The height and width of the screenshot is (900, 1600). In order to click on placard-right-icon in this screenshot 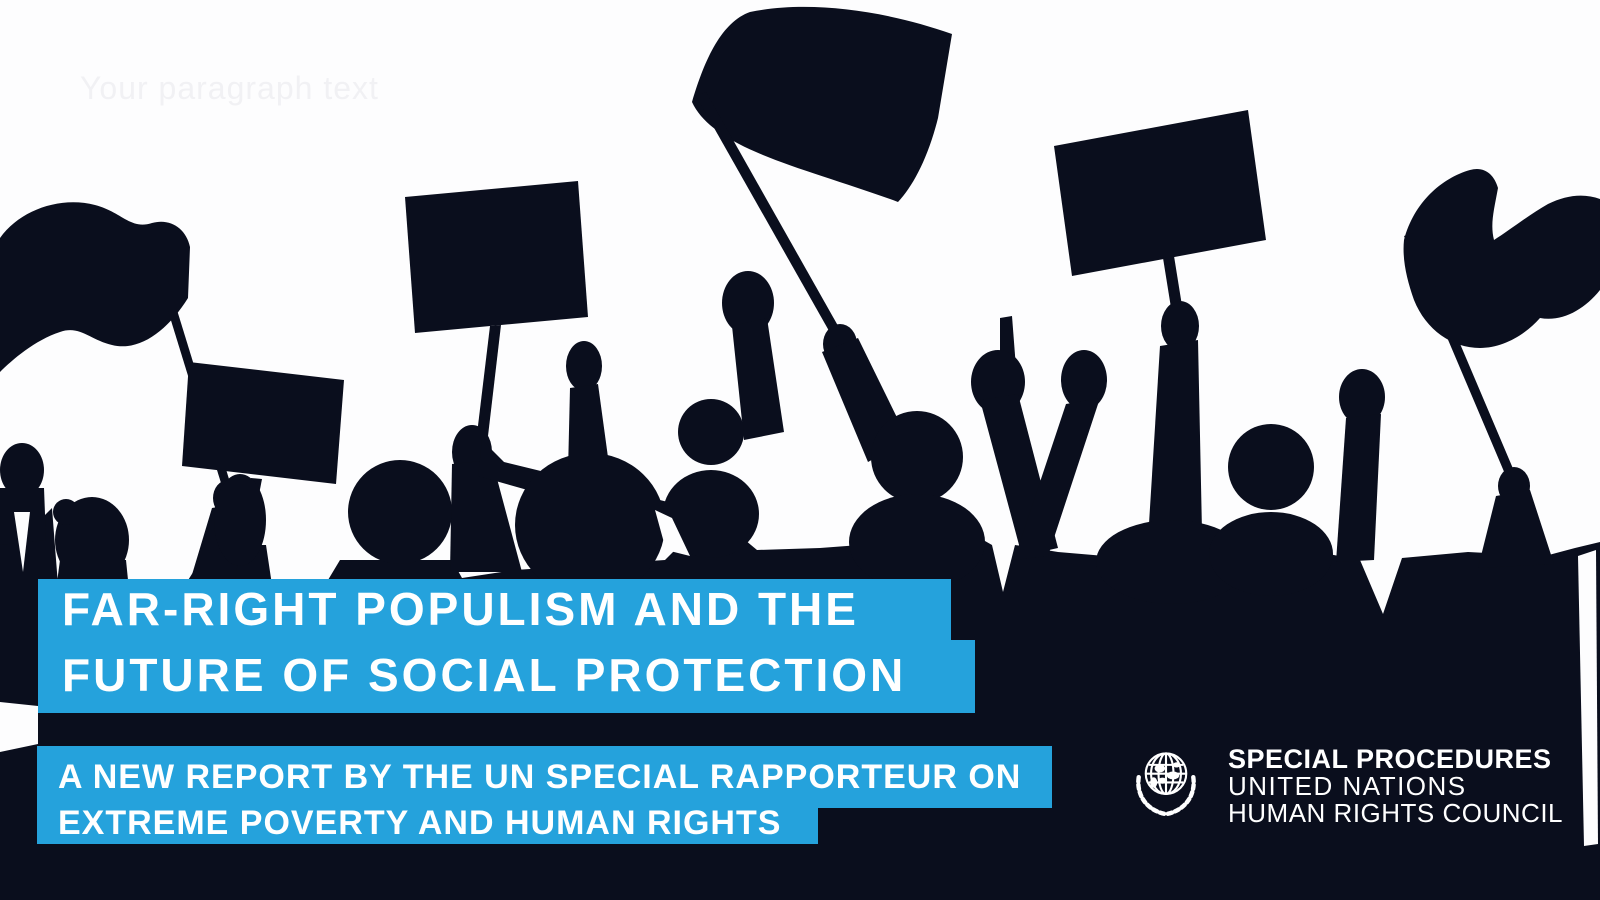, I will do `click(1160, 357)`.